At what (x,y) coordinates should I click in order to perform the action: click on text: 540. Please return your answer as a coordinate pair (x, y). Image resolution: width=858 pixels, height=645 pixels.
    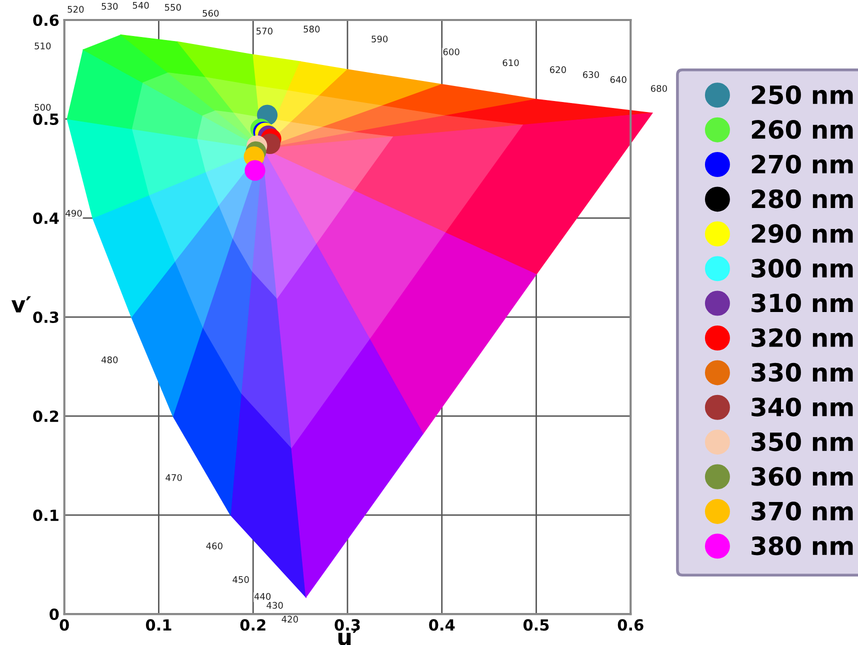
    Looking at the image, I should click on (140, 5).